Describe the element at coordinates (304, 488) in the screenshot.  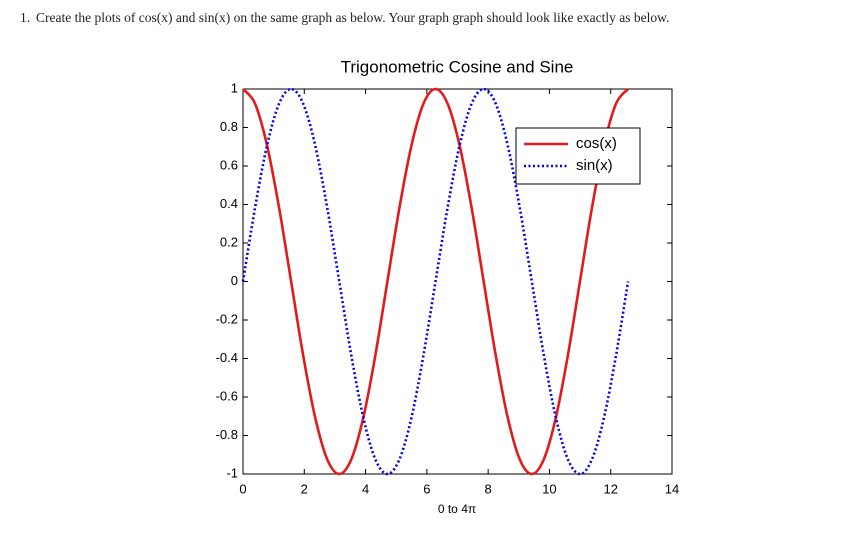
I see `x-tick-label: 2` at that location.